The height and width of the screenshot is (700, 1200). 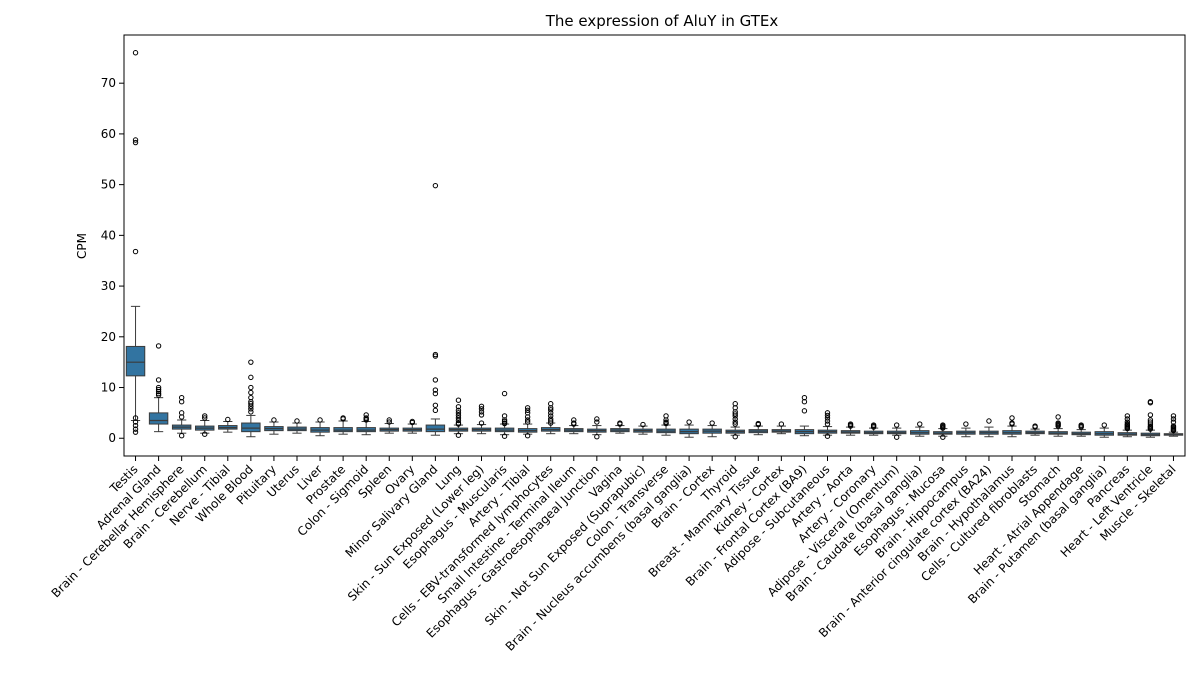 I want to click on y-tick-label: 10, so click(x=108, y=388).